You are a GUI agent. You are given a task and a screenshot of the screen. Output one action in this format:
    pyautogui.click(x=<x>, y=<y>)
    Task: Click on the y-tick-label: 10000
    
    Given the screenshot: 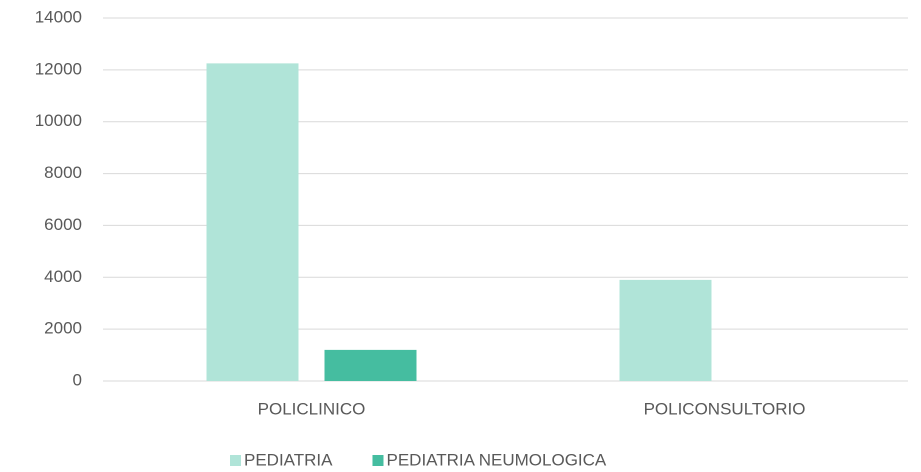 What is the action you would take?
    pyautogui.click(x=58, y=120)
    